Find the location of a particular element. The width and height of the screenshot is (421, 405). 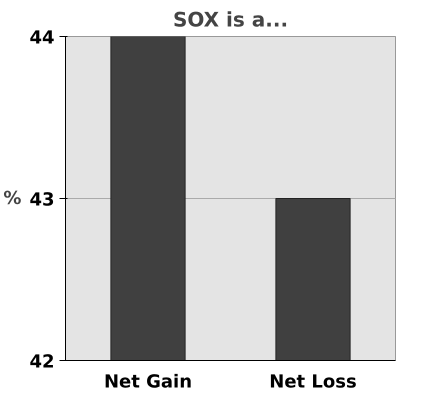

y-tick-label: 42 is located at coordinates (42, 362).